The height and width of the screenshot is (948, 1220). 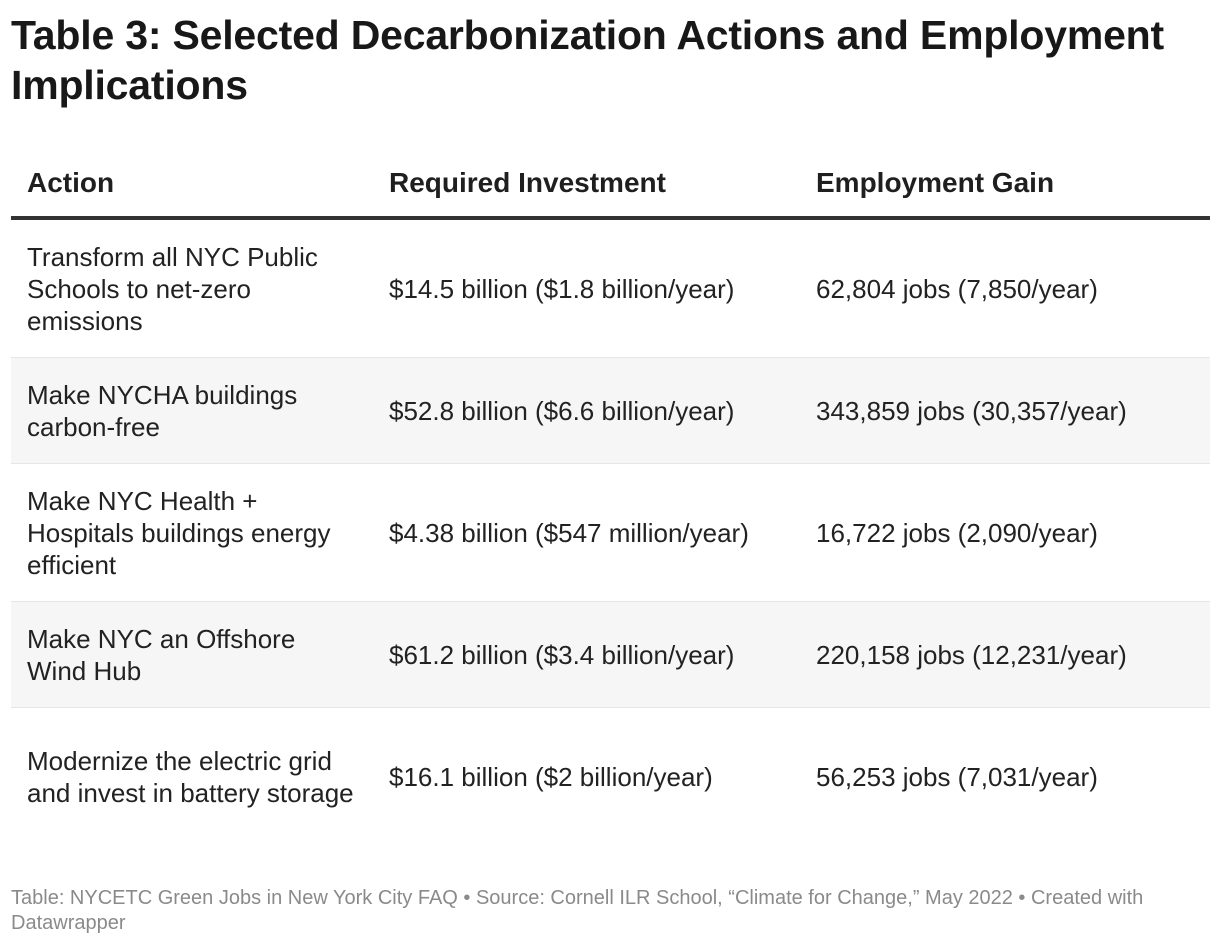 What do you see at coordinates (971, 654) in the screenshot?
I see `employment-cell: 220,158 jobs (12,231/year)` at bounding box center [971, 654].